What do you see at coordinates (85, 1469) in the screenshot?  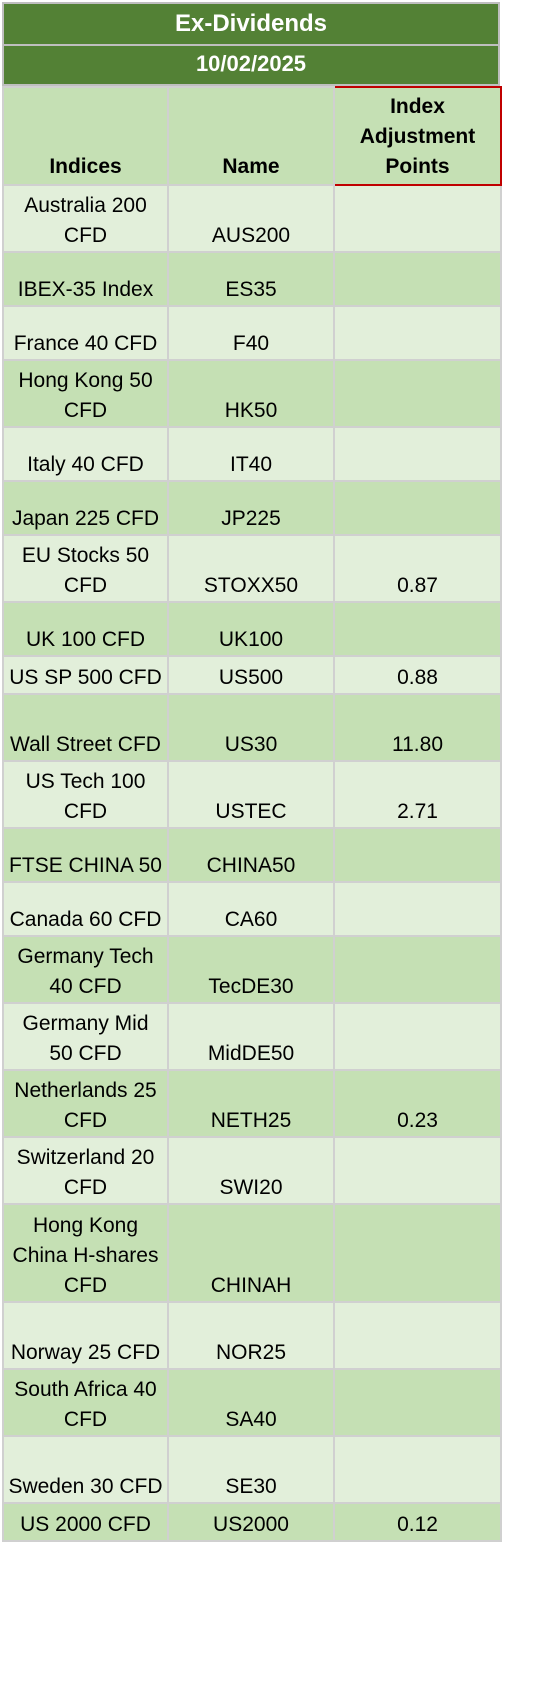 I see `index-cell: Sweden 30 CFD` at bounding box center [85, 1469].